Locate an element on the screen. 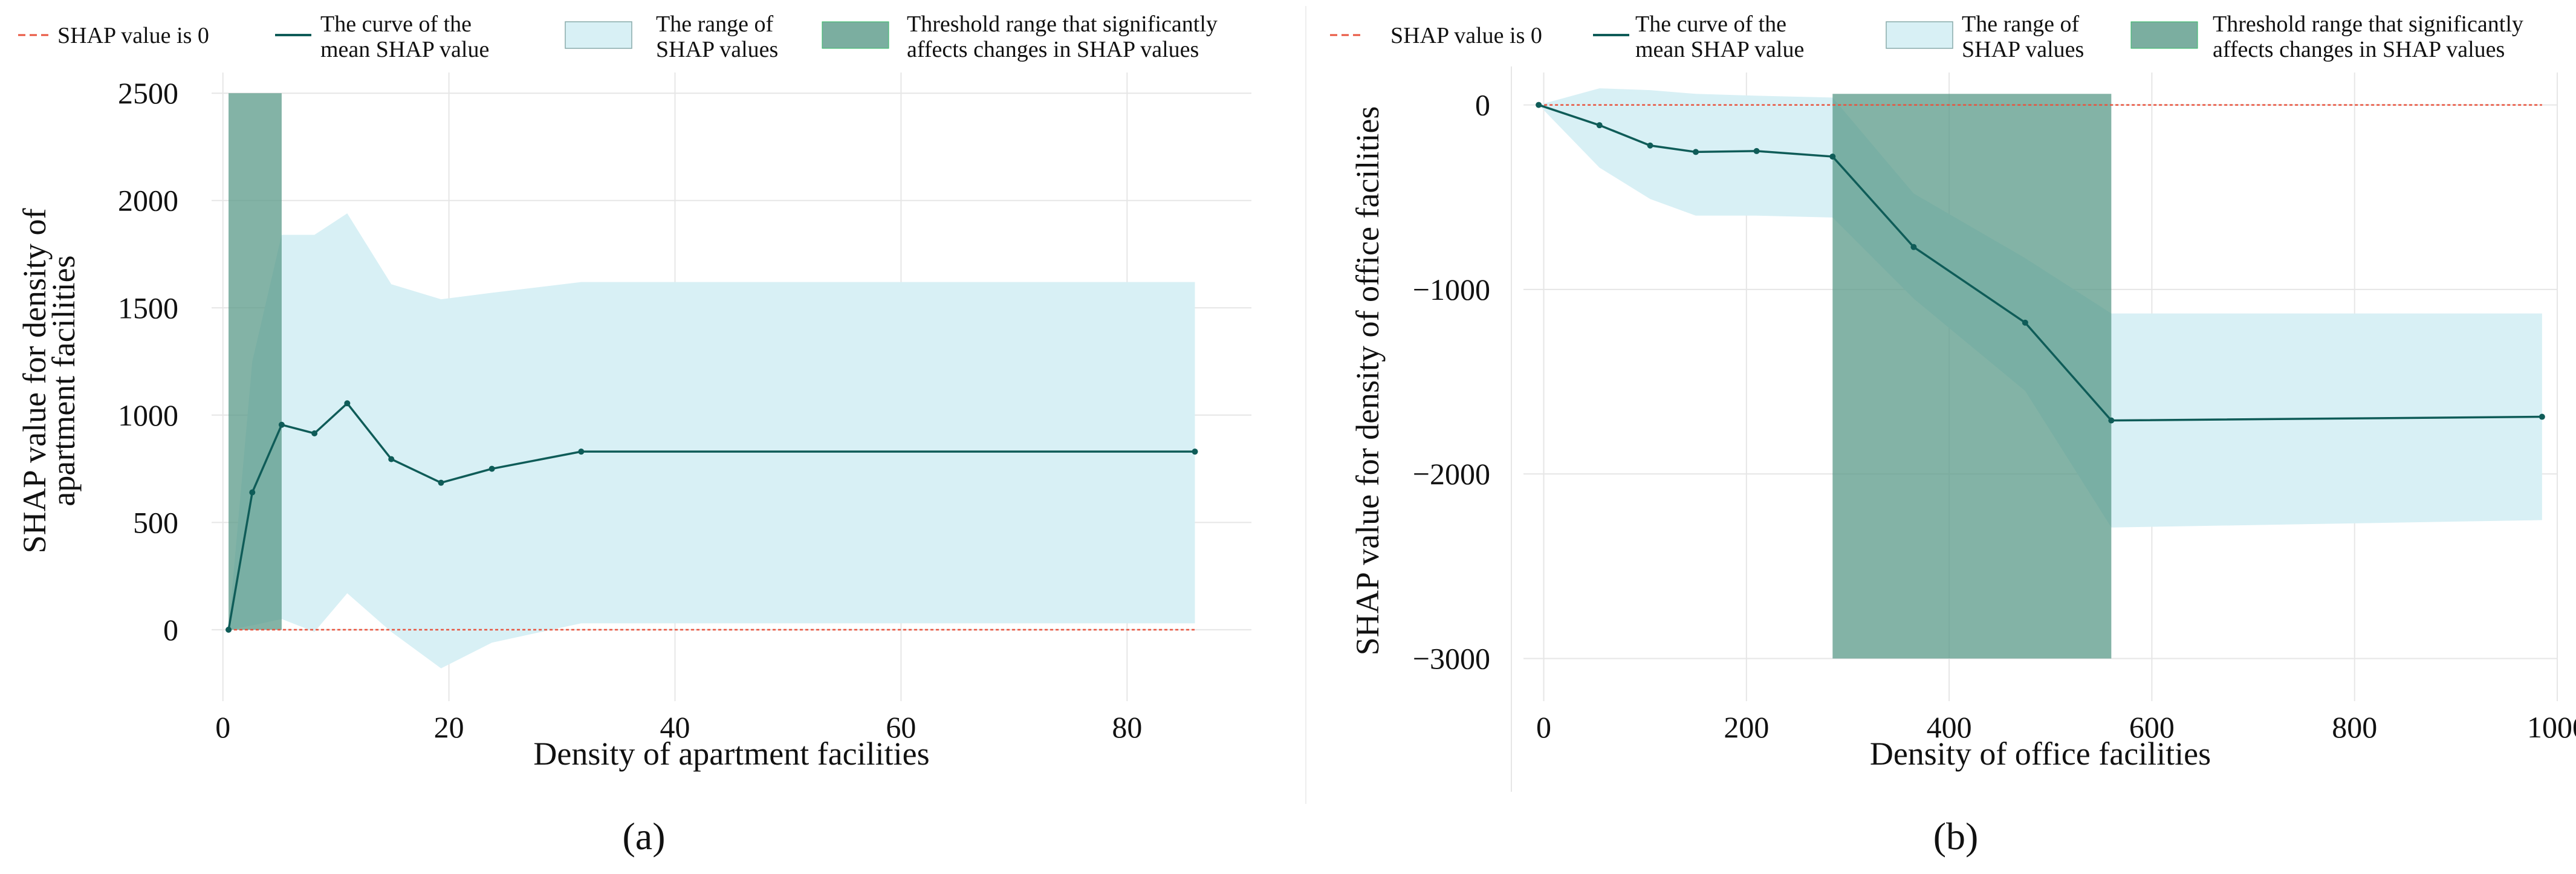 Image resolution: width=2576 pixels, height=874 pixels. panel-label: (b) is located at coordinates (1956, 836).